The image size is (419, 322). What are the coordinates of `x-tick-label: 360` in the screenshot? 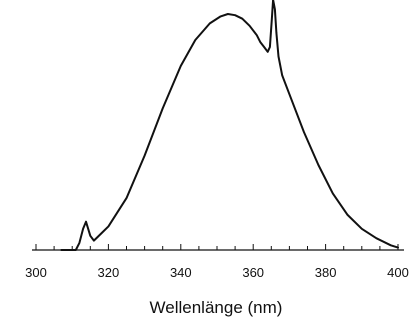 It's located at (253, 272).